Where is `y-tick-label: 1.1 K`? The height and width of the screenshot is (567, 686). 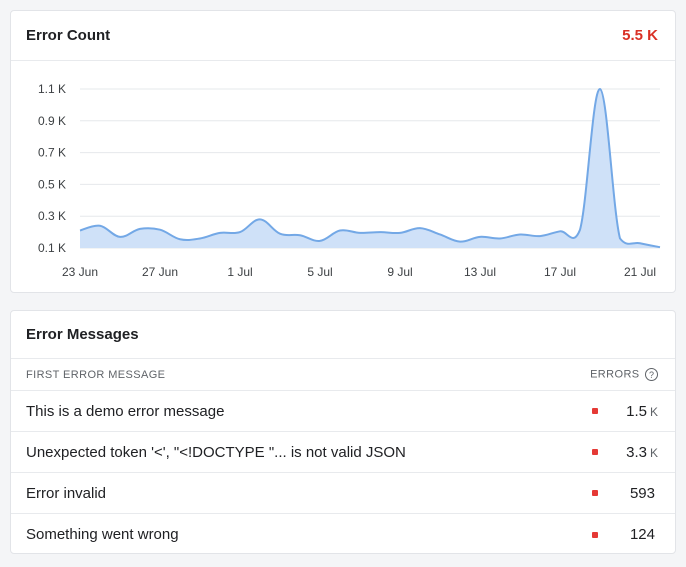
y-tick-label: 1.1 K is located at coordinates (52, 89).